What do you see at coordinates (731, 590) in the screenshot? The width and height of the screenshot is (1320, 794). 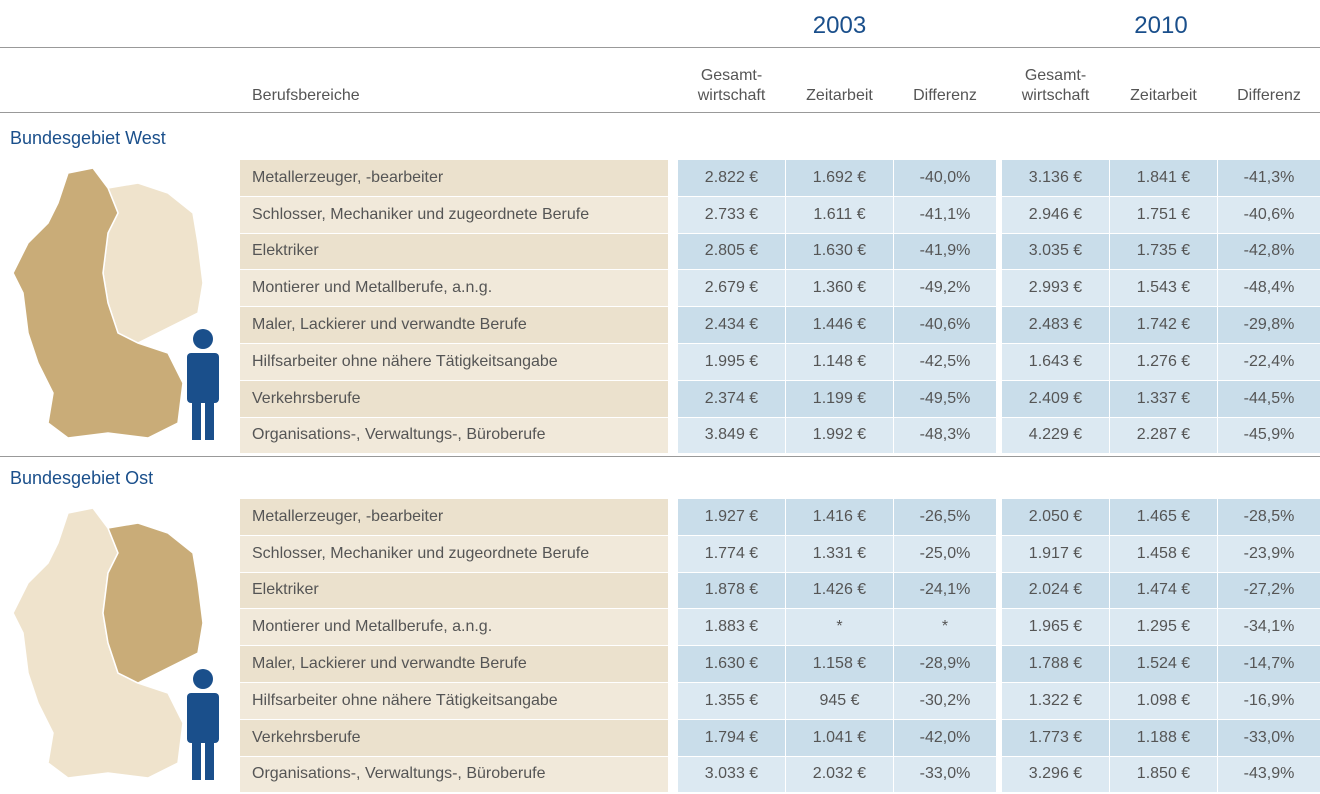 I see `value-cell: 1.878 €` at bounding box center [731, 590].